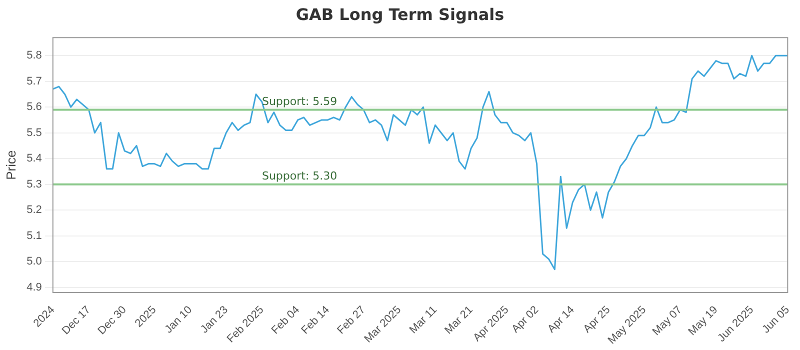  Describe the element at coordinates (34, 262) in the screenshot. I see `y-tick-label: 5.0` at that location.